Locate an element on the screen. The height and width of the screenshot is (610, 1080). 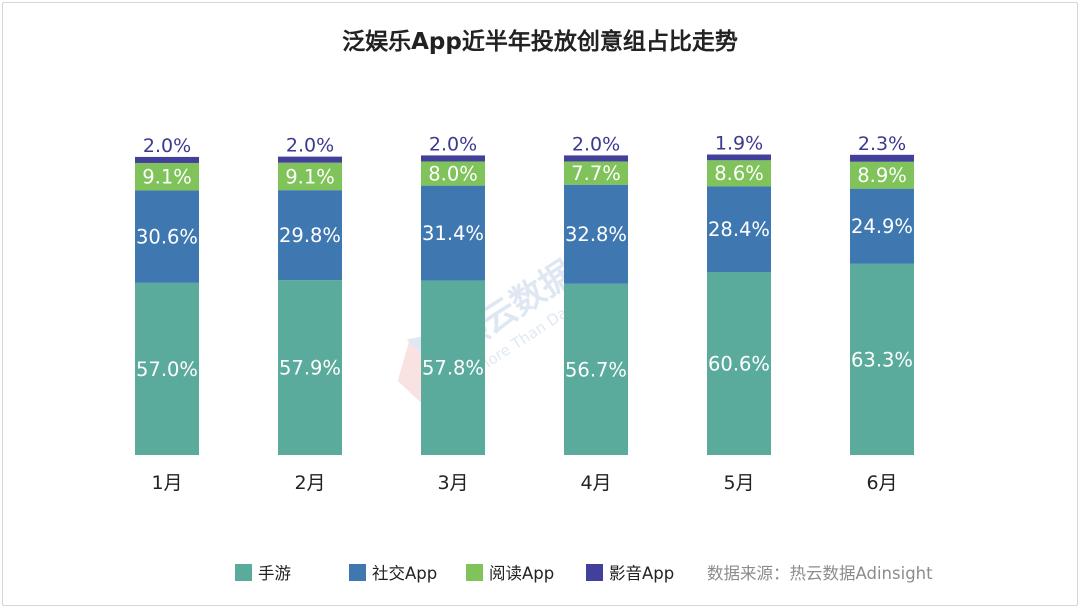
x-tick-label: 5月 is located at coordinates (738, 483).